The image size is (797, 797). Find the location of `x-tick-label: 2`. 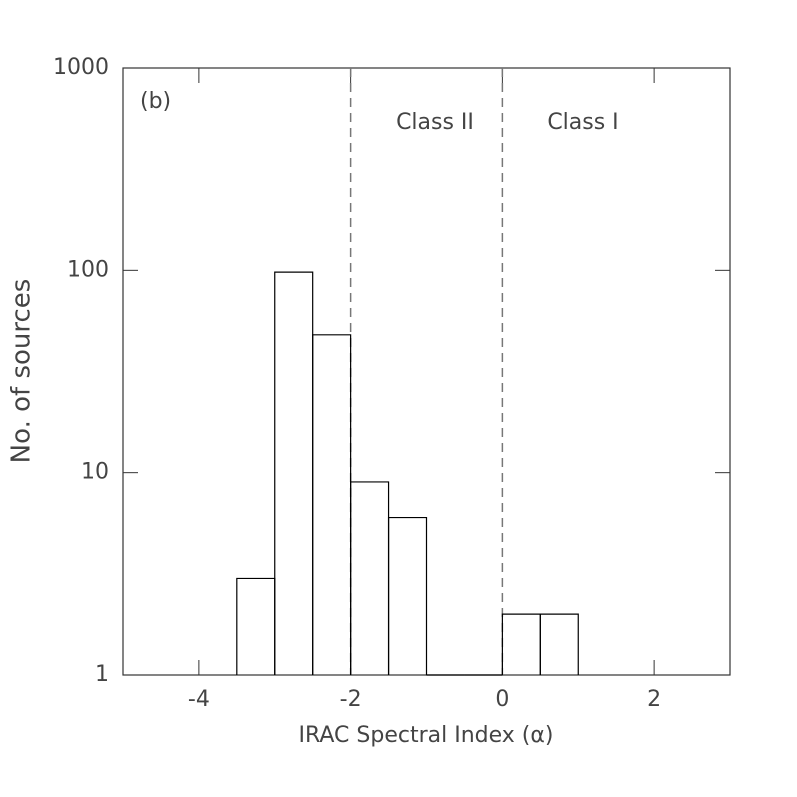

x-tick-label: 2 is located at coordinates (654, 699).